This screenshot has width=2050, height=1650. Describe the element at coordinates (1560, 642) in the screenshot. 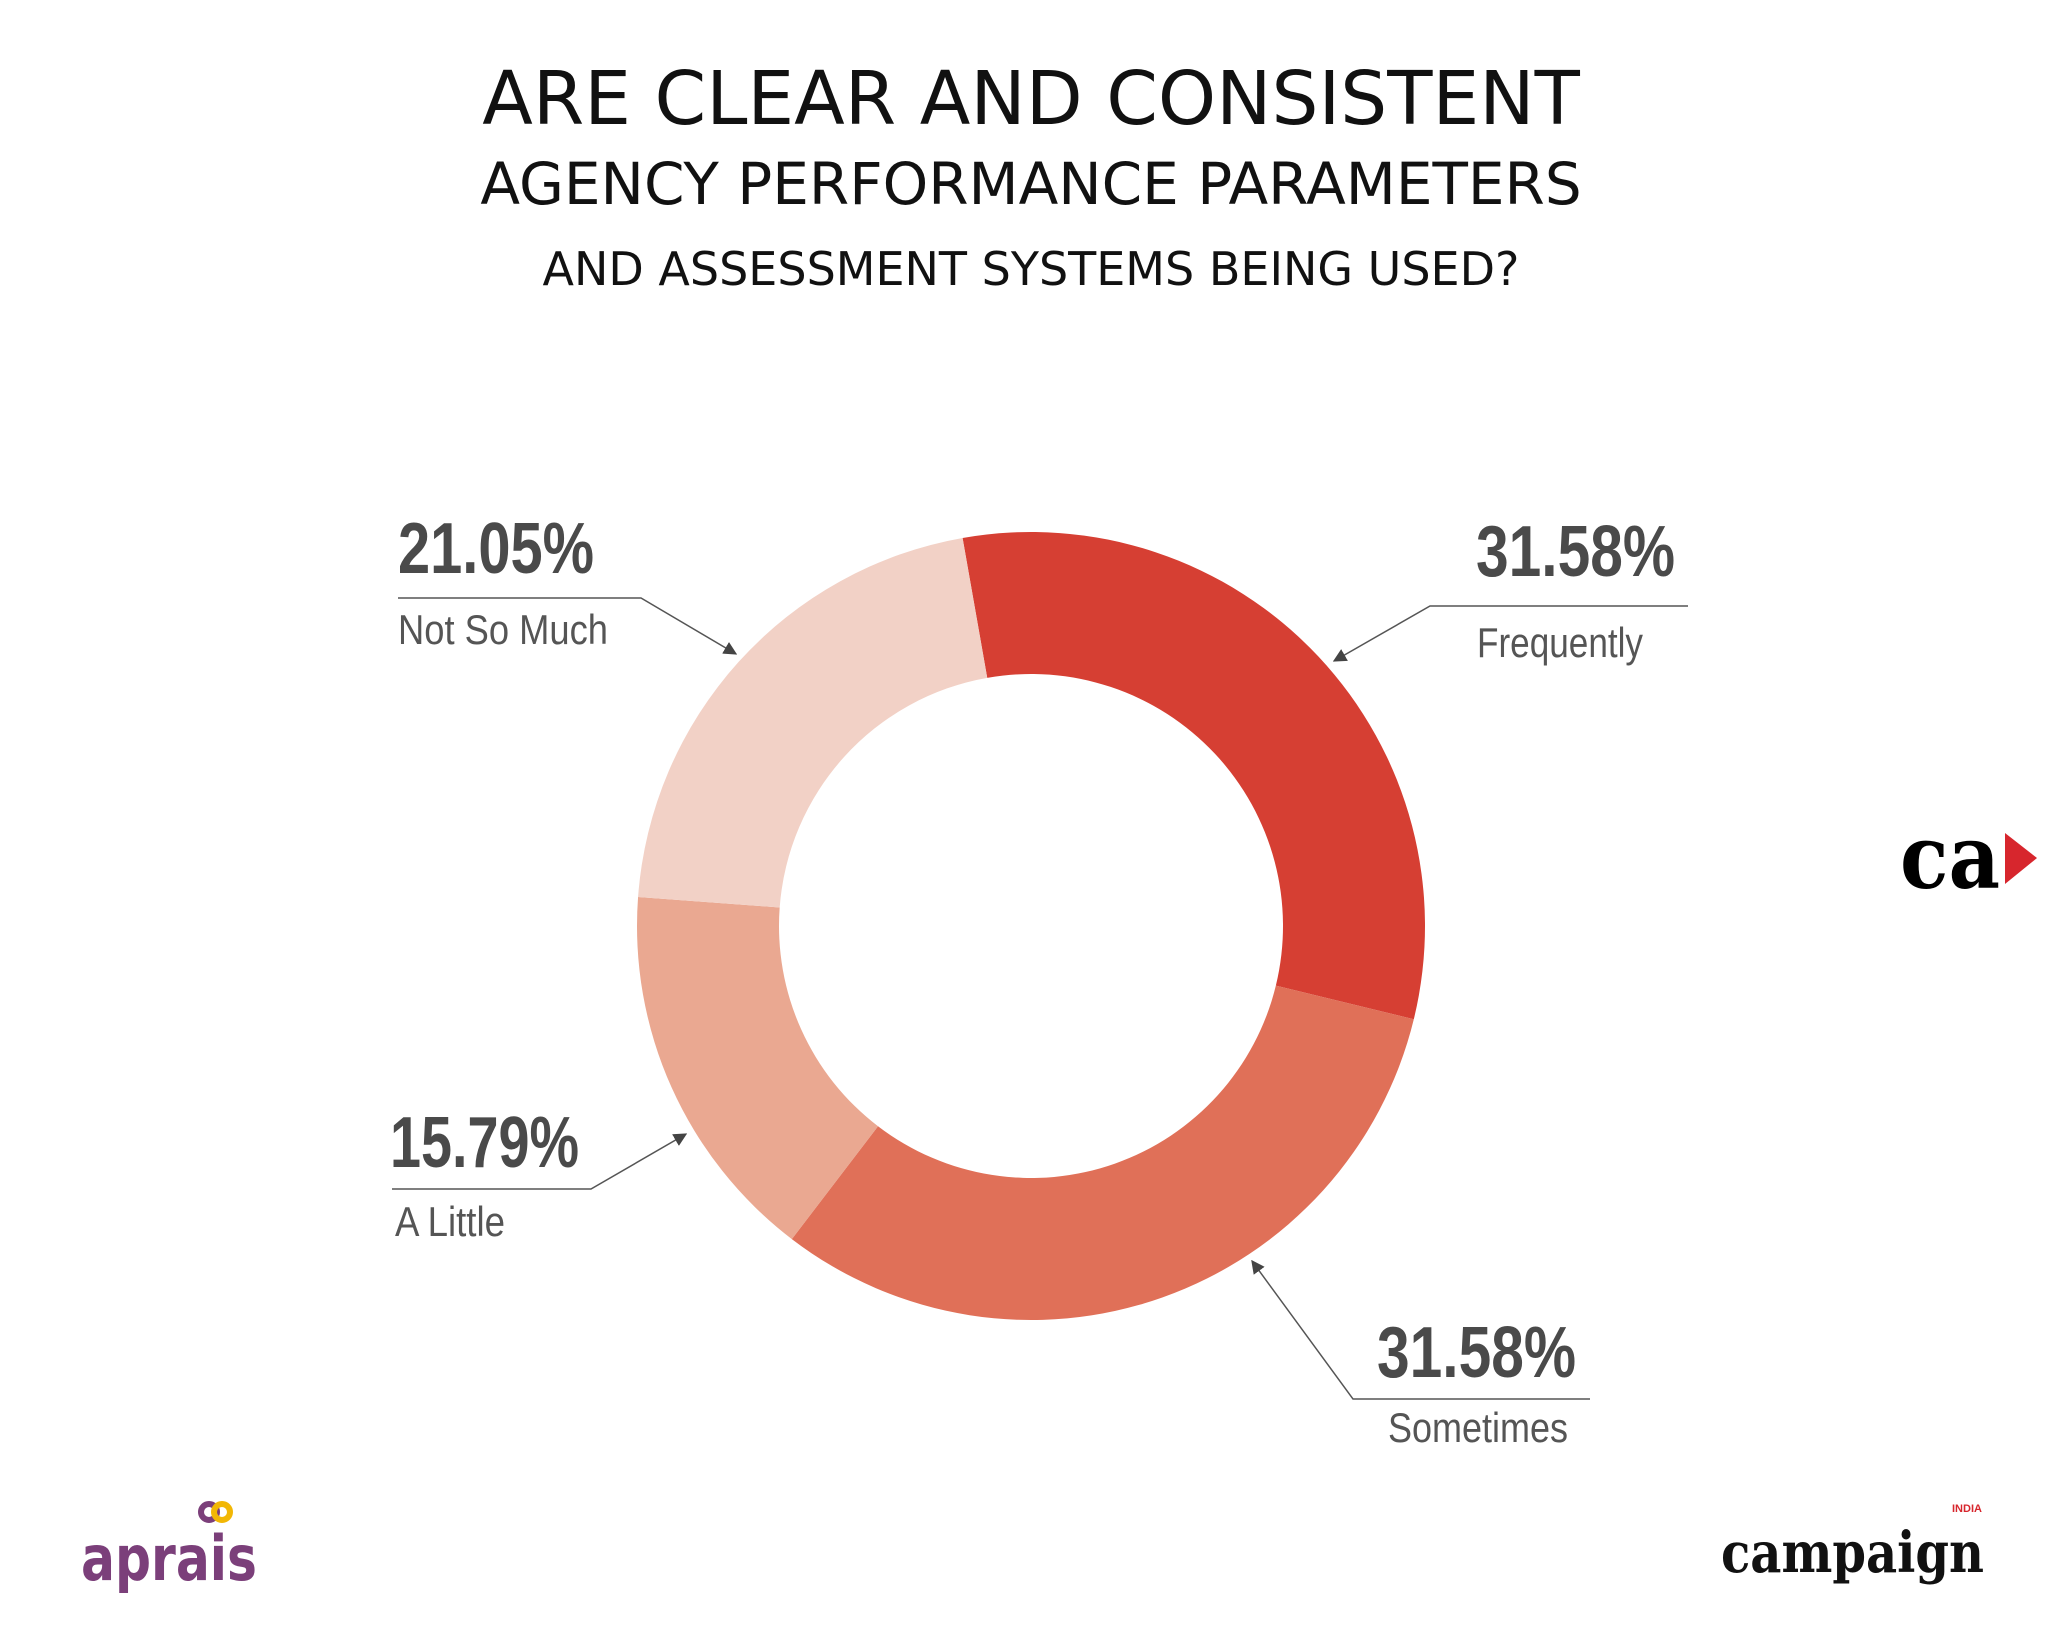

I see `data-label-frequently: Frequently` at that location.